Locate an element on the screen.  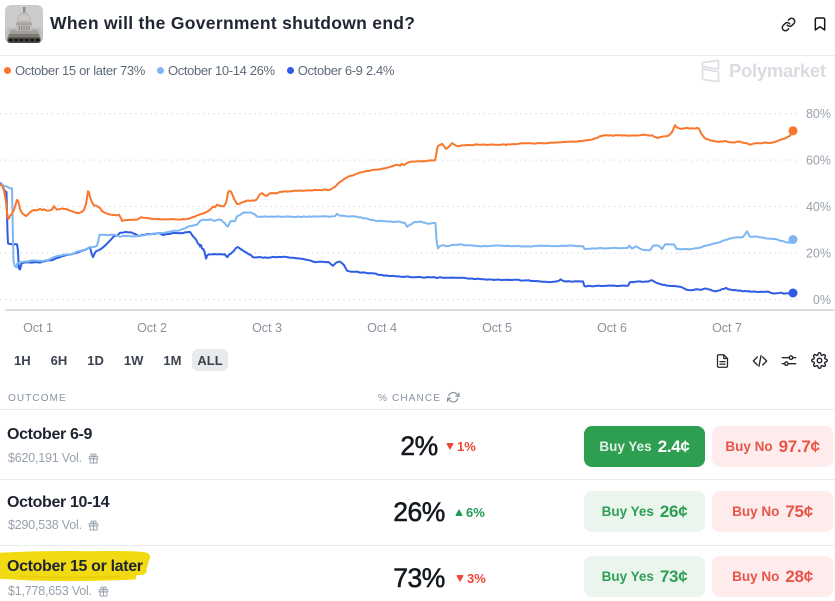
svg-text: 80% is located at coordinates (818, 114).